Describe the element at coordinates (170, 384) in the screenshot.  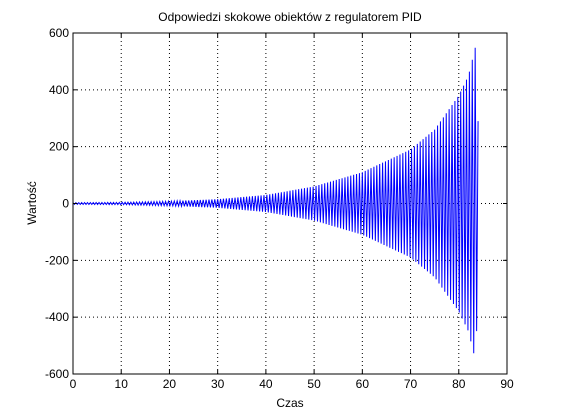
I see `x-tick-label: 20` at that location.